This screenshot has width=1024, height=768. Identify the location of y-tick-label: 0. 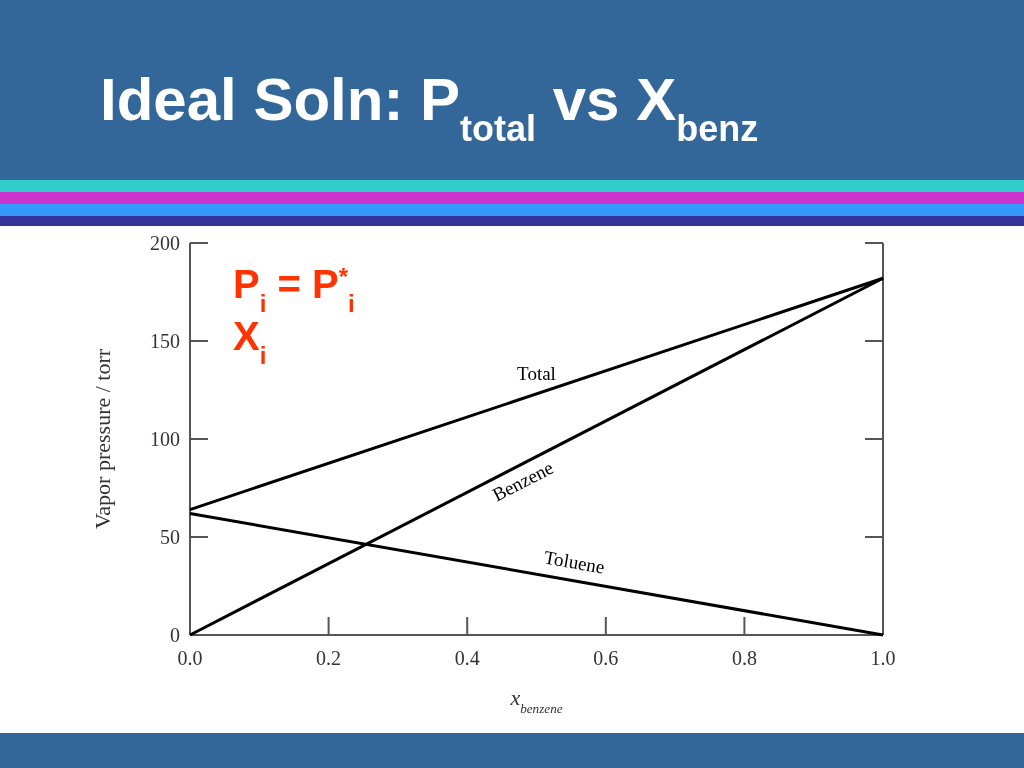
(175, 635).